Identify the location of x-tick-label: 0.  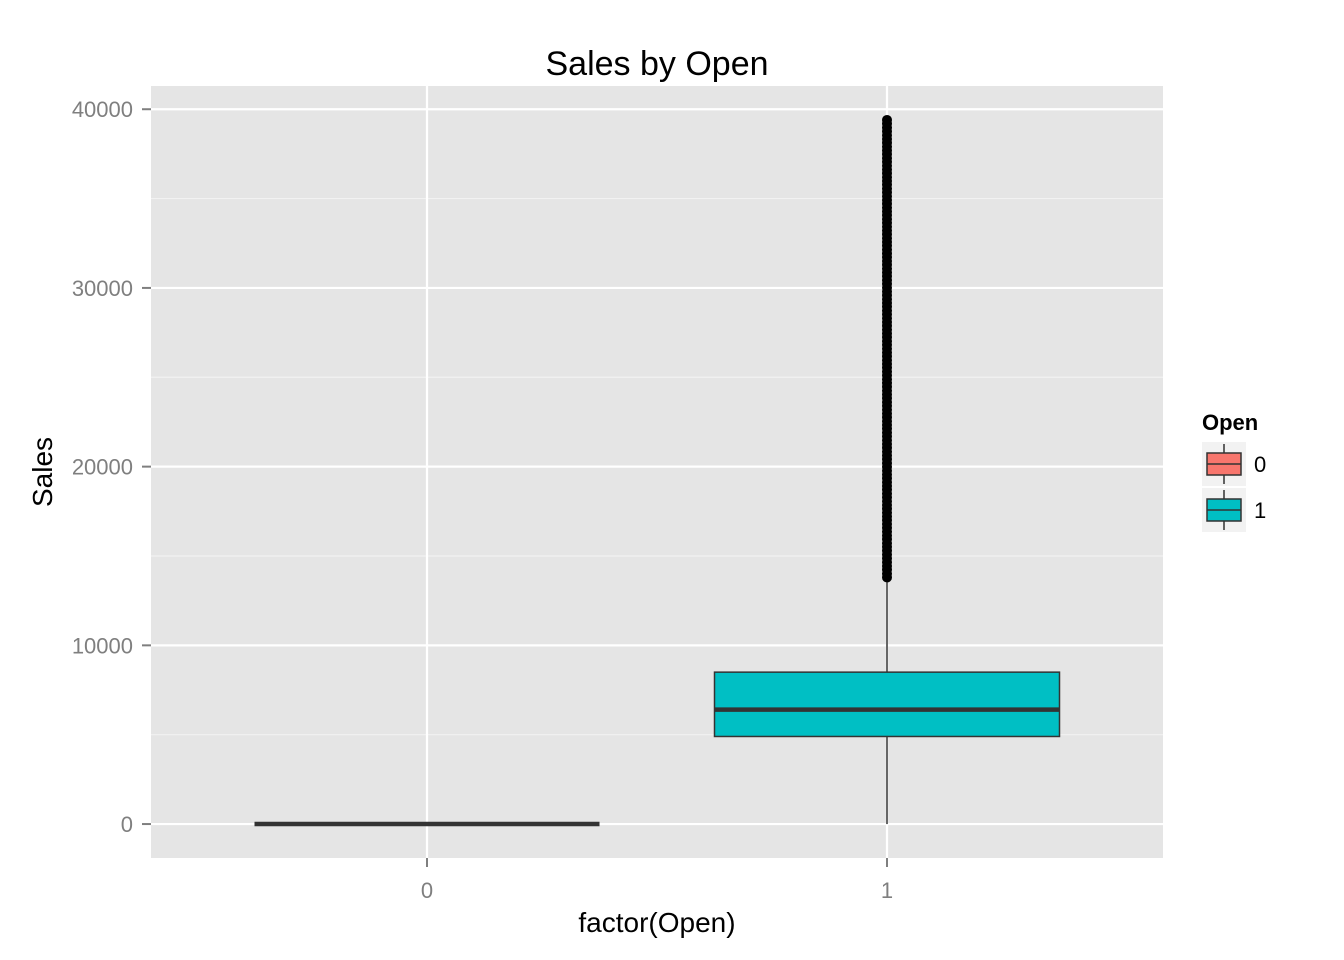
(427, 890).